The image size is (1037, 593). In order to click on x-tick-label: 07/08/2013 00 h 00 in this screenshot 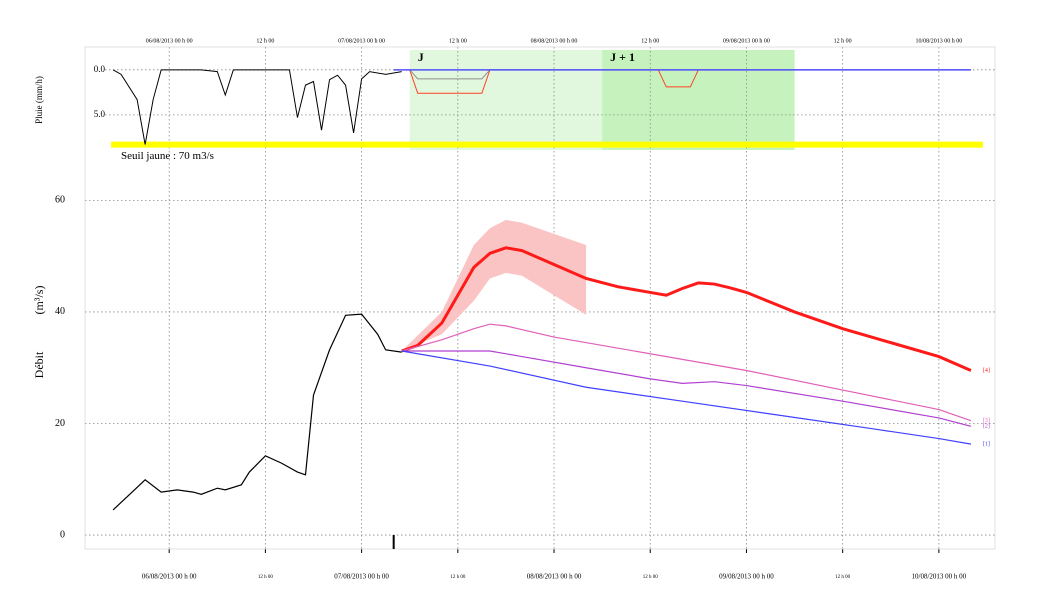, I will do `click(361, 577)`.